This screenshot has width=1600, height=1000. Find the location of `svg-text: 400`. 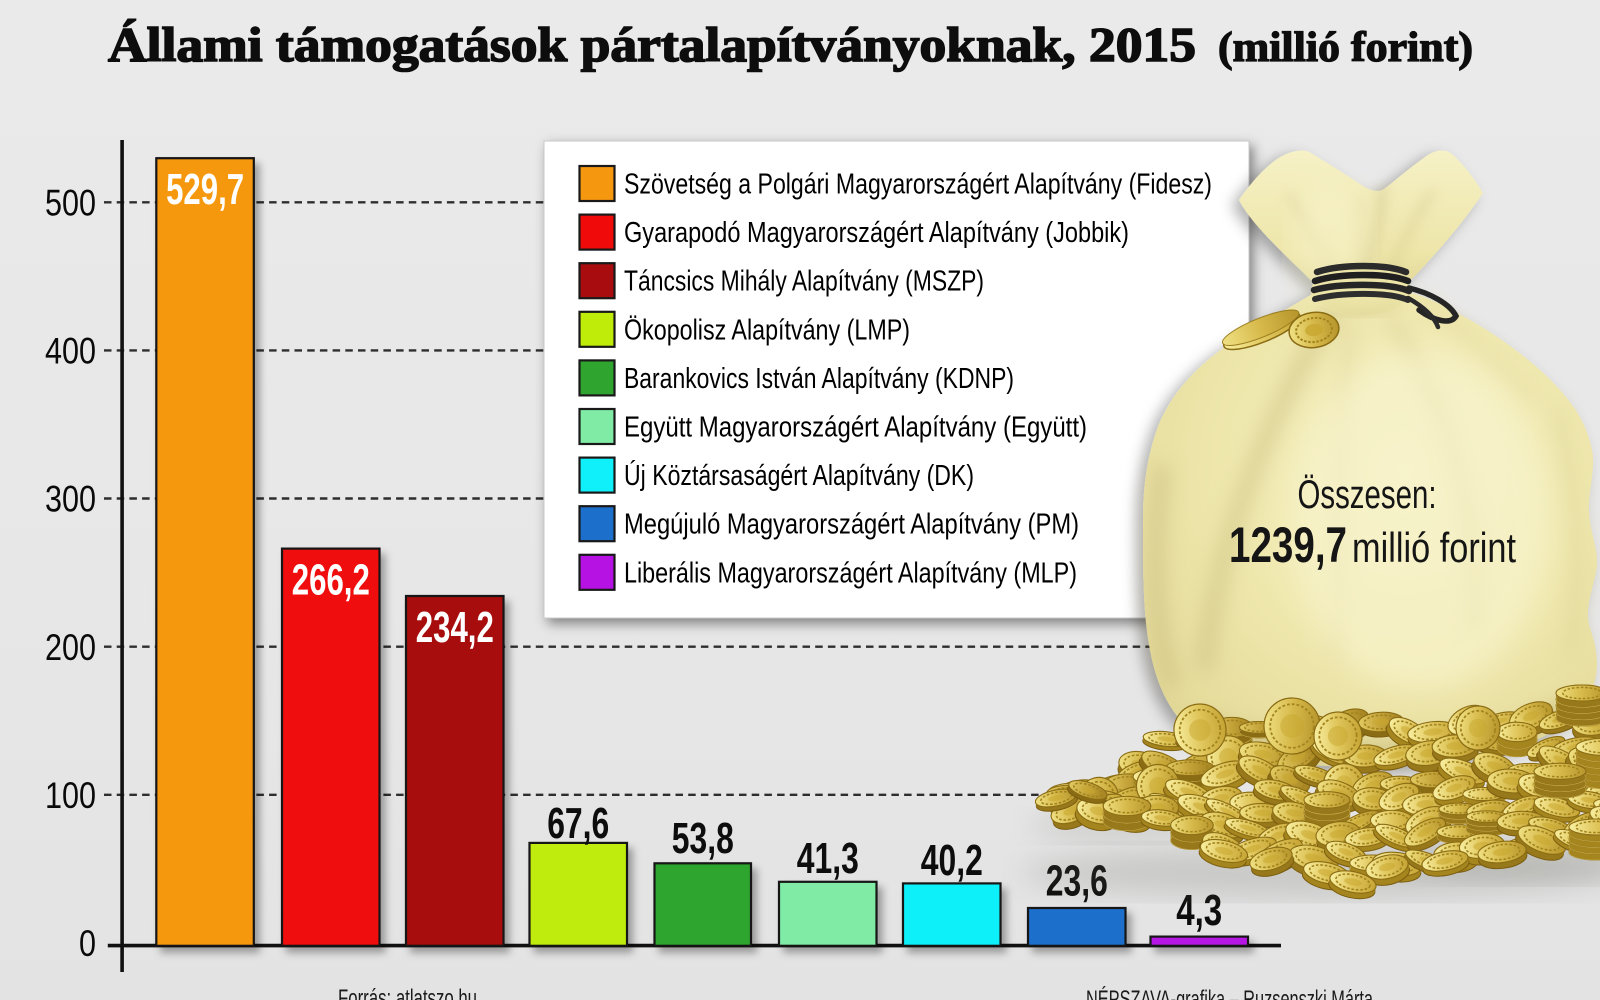

svg-text: 400 is located at coordinates (70, 351).